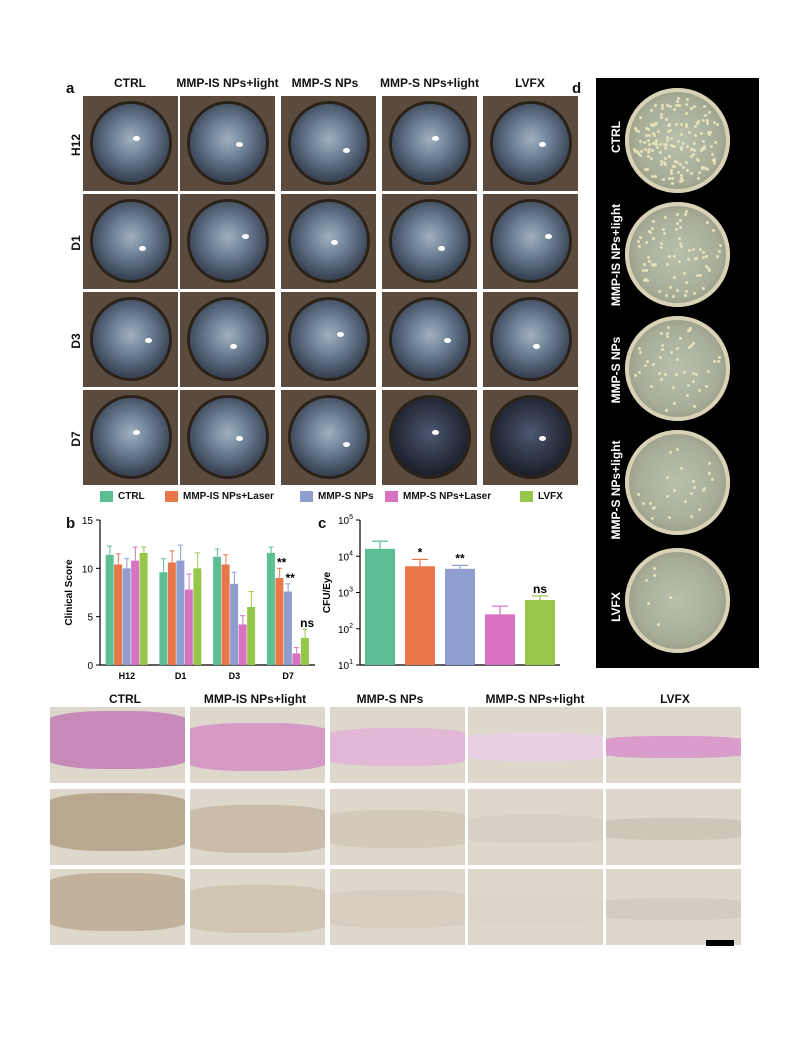  What do you see at coordinates (345, 556) in the screenshot?
I see `y-tick-label: 10⁴` at bounding box center [345, 556].